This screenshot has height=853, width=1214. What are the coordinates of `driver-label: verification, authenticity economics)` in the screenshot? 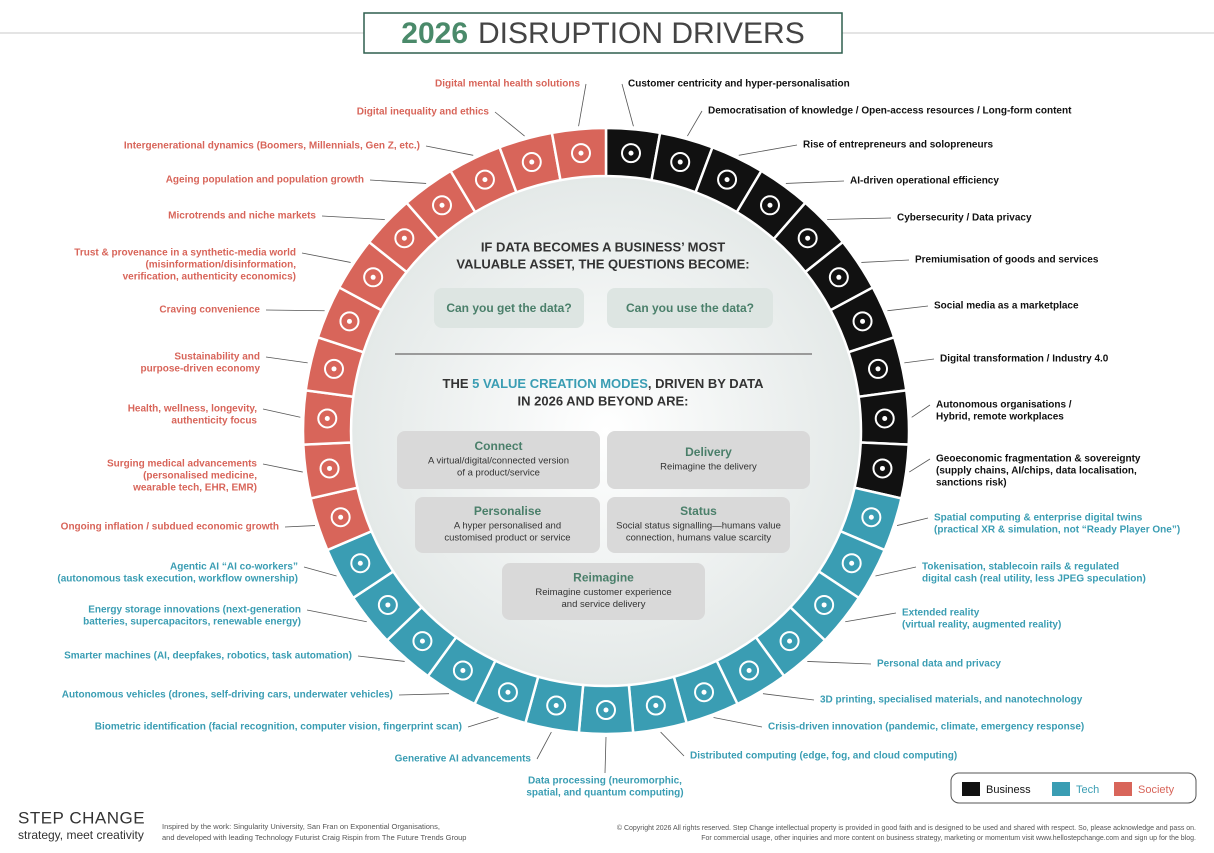 It's located at (209, 277).